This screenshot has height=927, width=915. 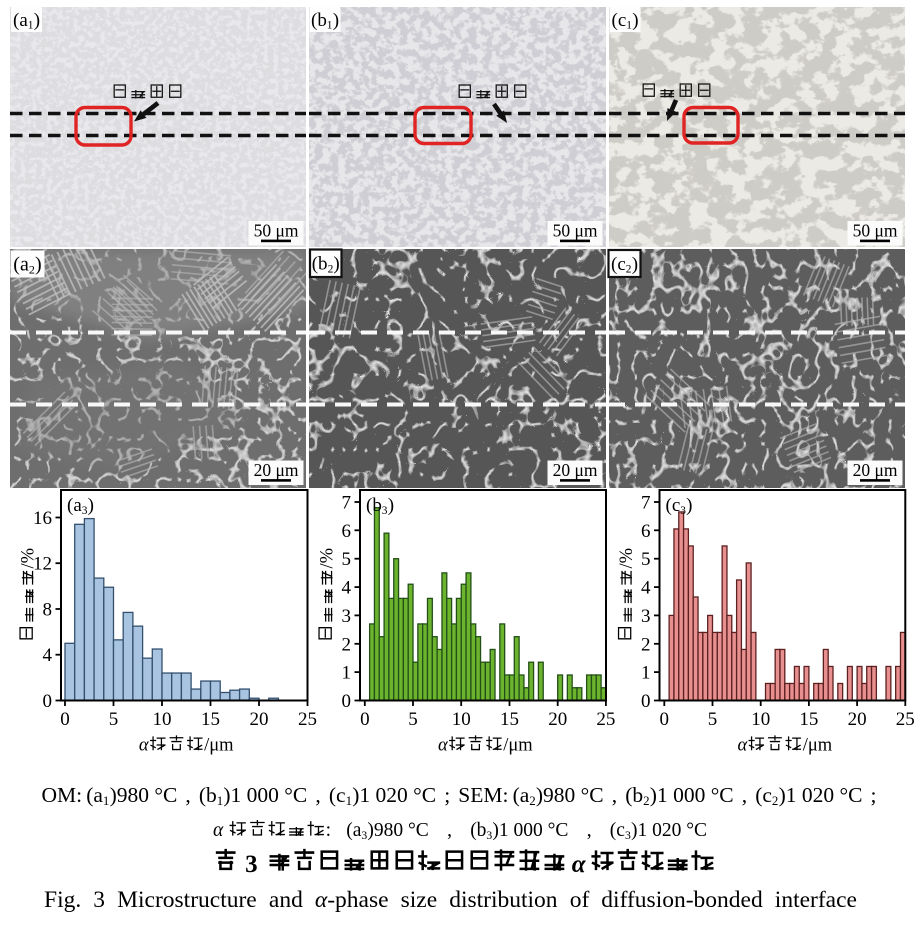 What do you see at coordinates (42, 518) in the screenshot?
I see `svg-text: 16` at bounding box center [42, 518].